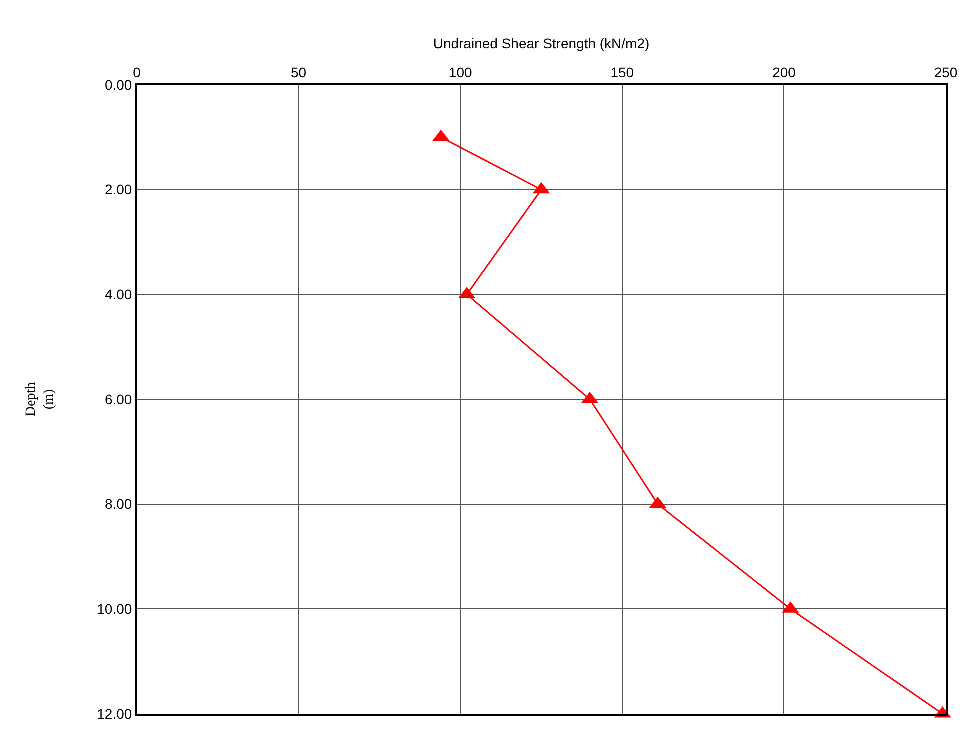  What do you see at coordinates (622, 72) in the screenshot?
I see `x-tick-label: 150` at bounding box center [622, 72].